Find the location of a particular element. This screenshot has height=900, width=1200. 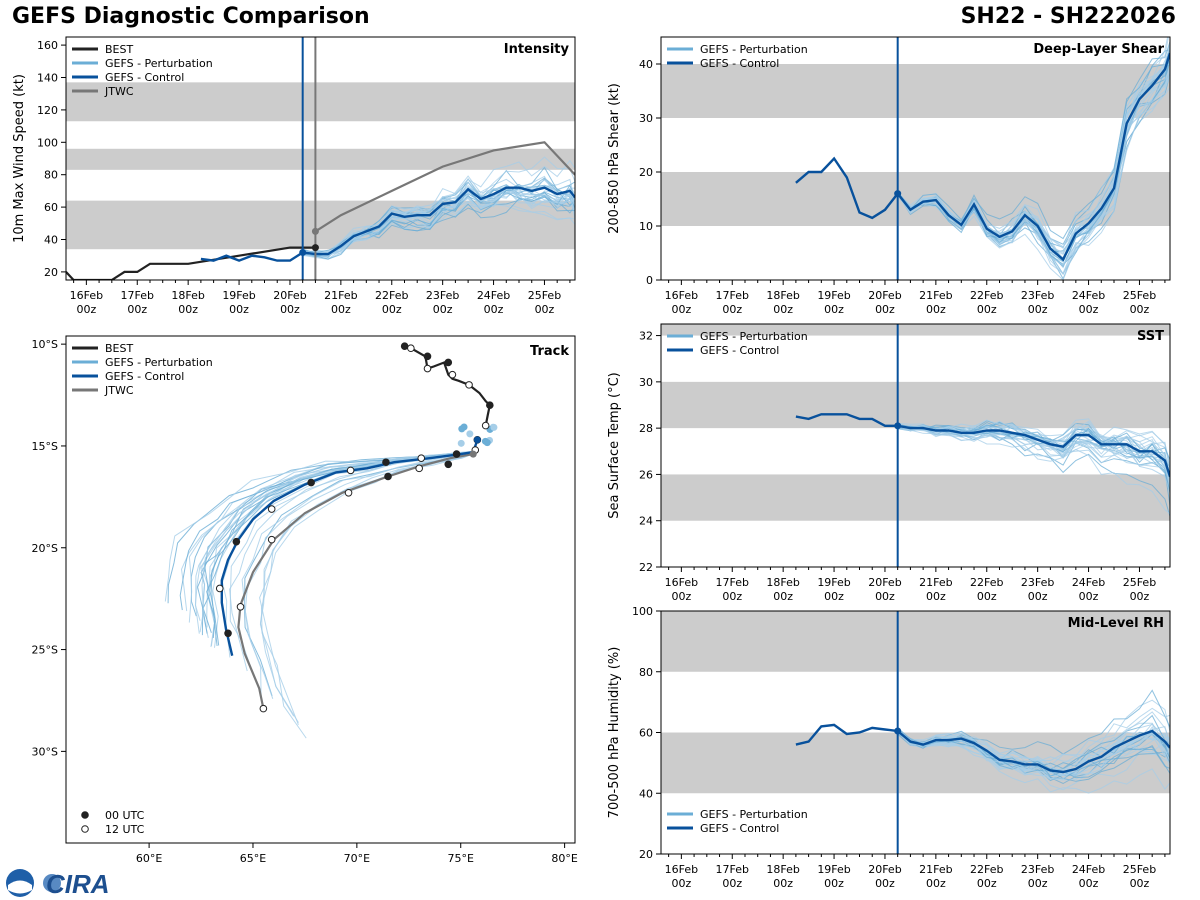

intensity-legend-label: JTWC is located at coordinates (119, 91).